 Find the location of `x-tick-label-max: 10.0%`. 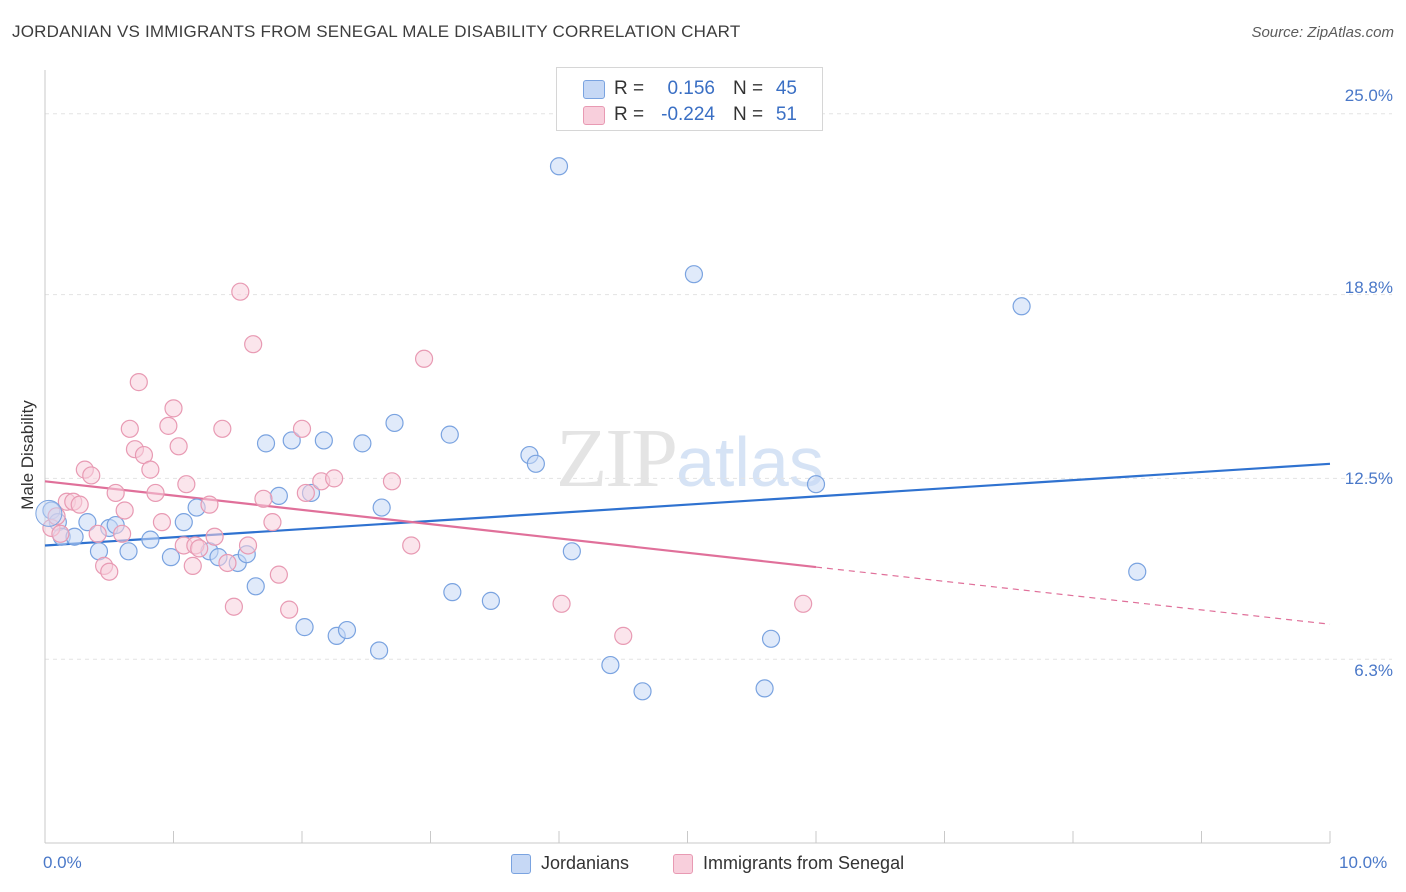

x-tick-label-max: 10.0% is located at coordinates (1363, 862).